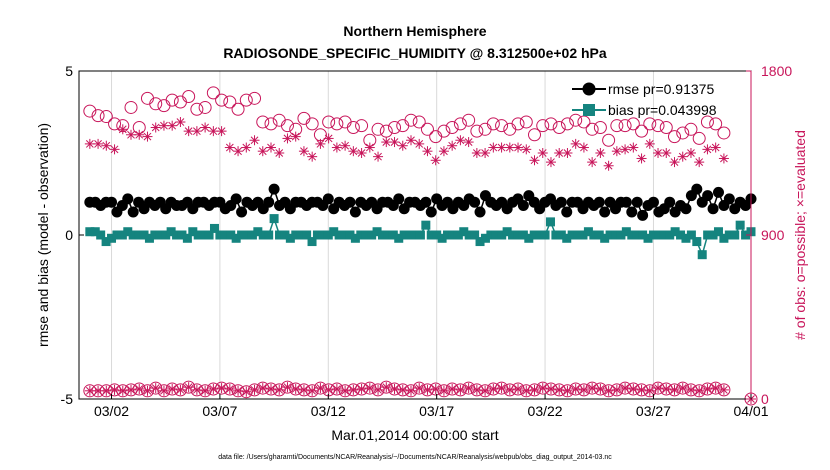  What do you see at coordinates (545, 411) in the screenshot?
I see `x-tick-label: 03/22` at bounding box center [545, 411].